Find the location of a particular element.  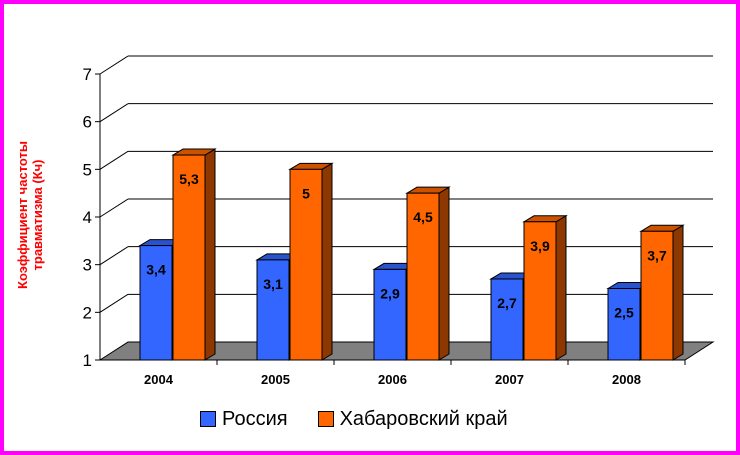

y-axis-label: Коэффициент частоты травматизма (Кч) is located at coordinates (30, 215).